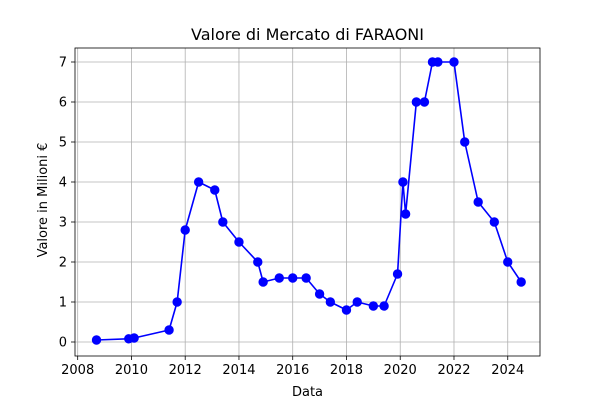  Describe the element at coordinates (63, 143) in the screenshot. I see `y-tick-label: 5` at that location.